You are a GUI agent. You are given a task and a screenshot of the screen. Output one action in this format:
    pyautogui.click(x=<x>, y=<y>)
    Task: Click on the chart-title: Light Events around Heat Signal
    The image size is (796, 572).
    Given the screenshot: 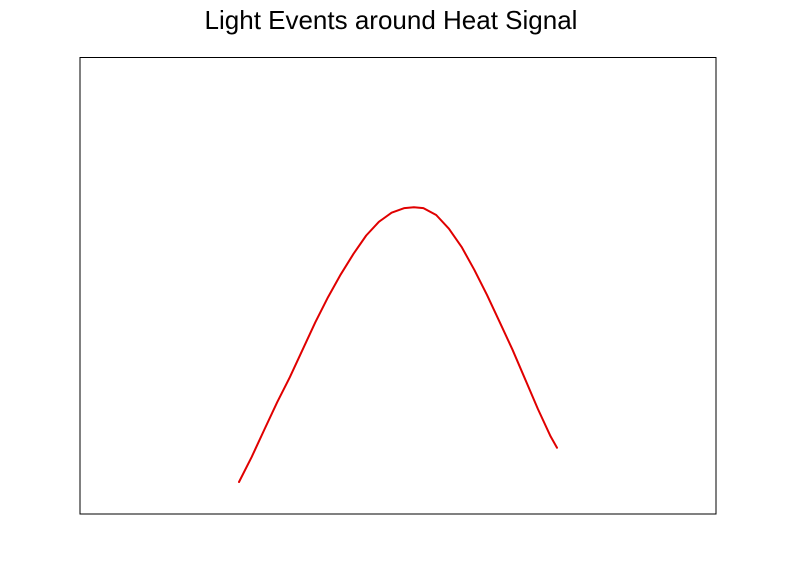 What is the action you would take?
    pyautogui.click(x=391, y=20)
    